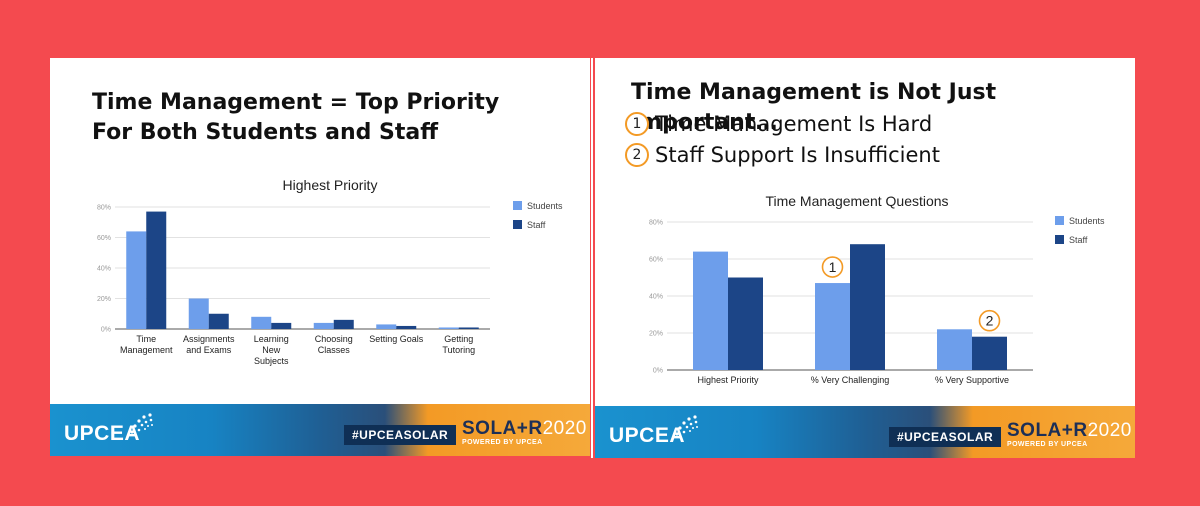  I want to click on point-1: 1 Time Management Is Hard, so click(778, 124).